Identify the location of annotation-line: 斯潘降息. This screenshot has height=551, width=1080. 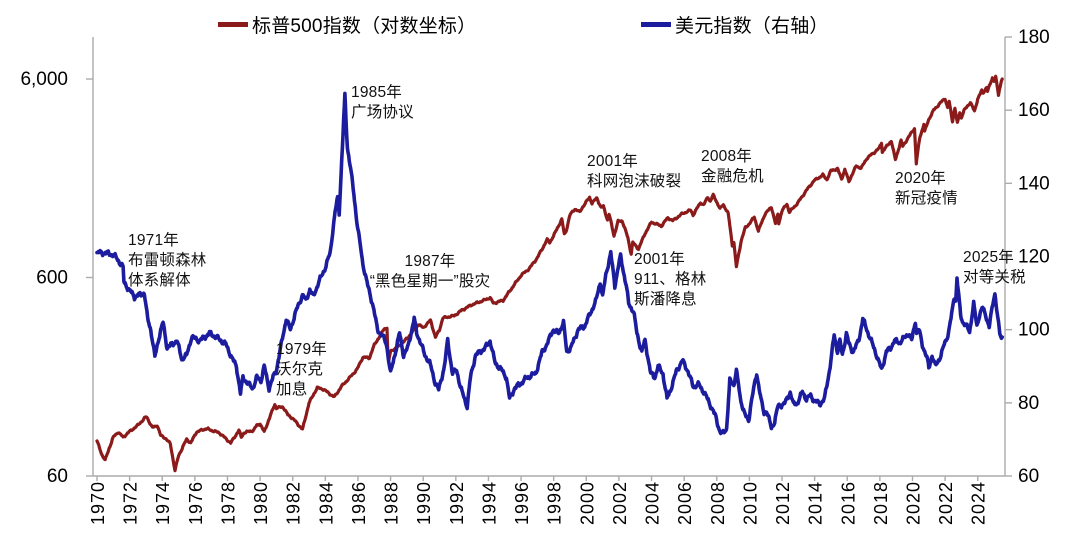
(665, 299).